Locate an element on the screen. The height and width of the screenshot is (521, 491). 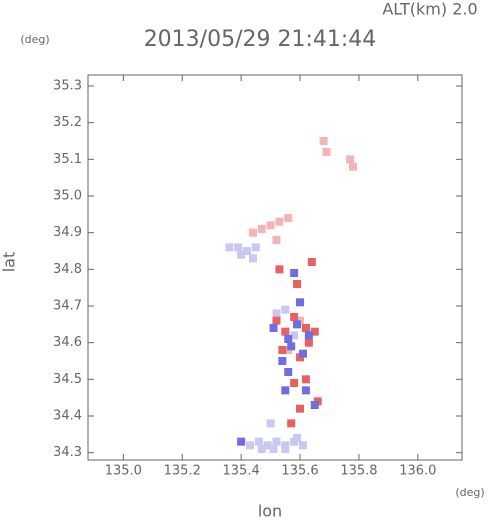
y-tick-label: 34.9 is located at coordinates (67, 232).